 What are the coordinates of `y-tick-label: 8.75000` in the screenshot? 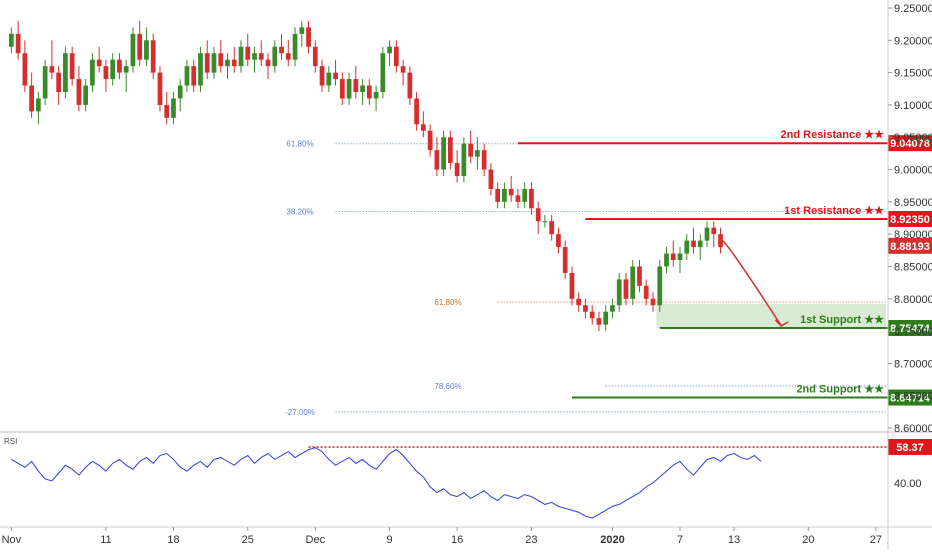 It's located at (913, 332).